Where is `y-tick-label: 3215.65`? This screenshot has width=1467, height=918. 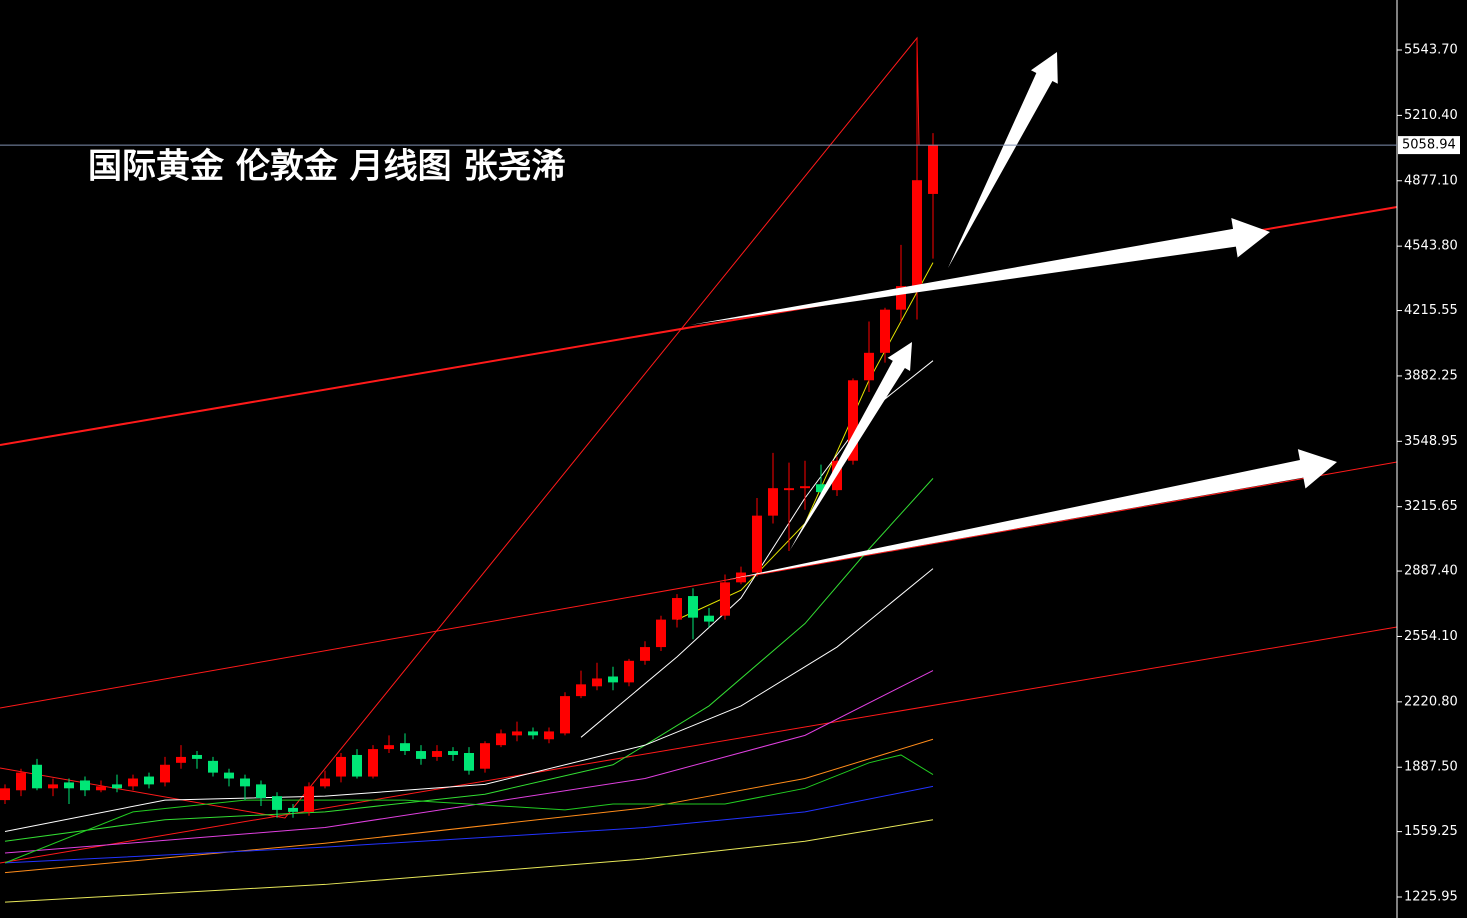 y-tick-label: 3215.65 is located at coordinates (1431, 506).